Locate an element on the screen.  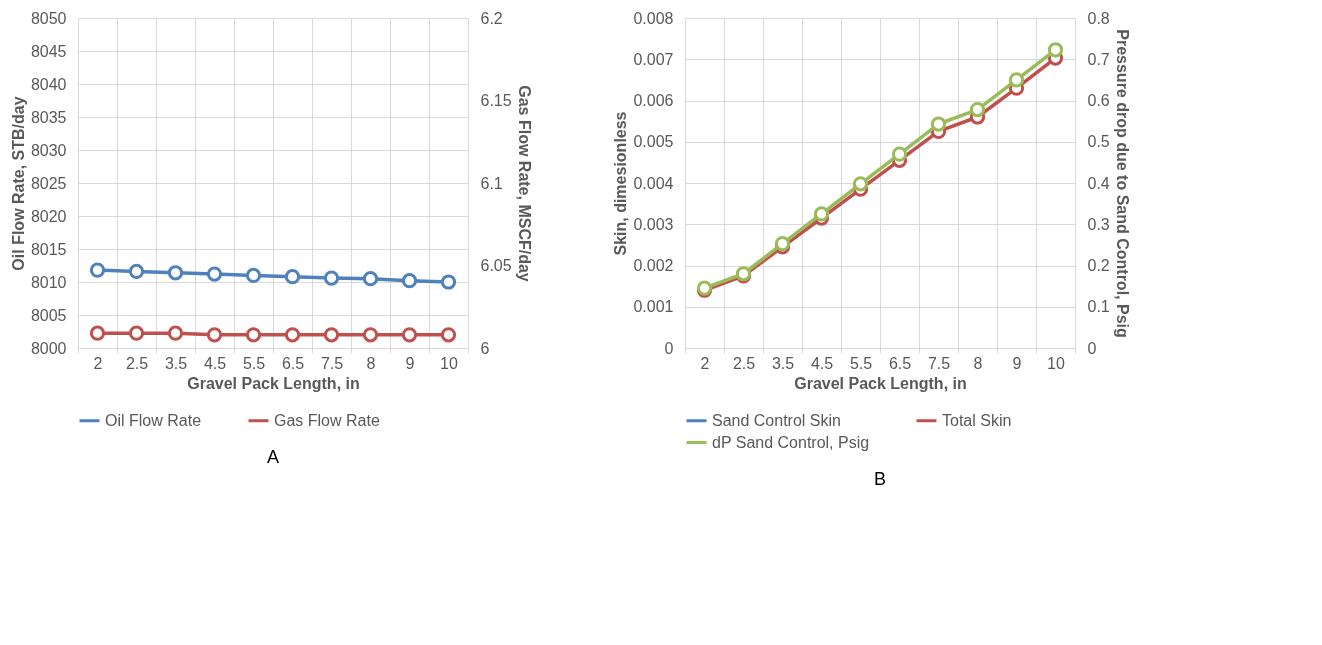
y2-tick-label: 6.05 is located at coordinates (496, 265).